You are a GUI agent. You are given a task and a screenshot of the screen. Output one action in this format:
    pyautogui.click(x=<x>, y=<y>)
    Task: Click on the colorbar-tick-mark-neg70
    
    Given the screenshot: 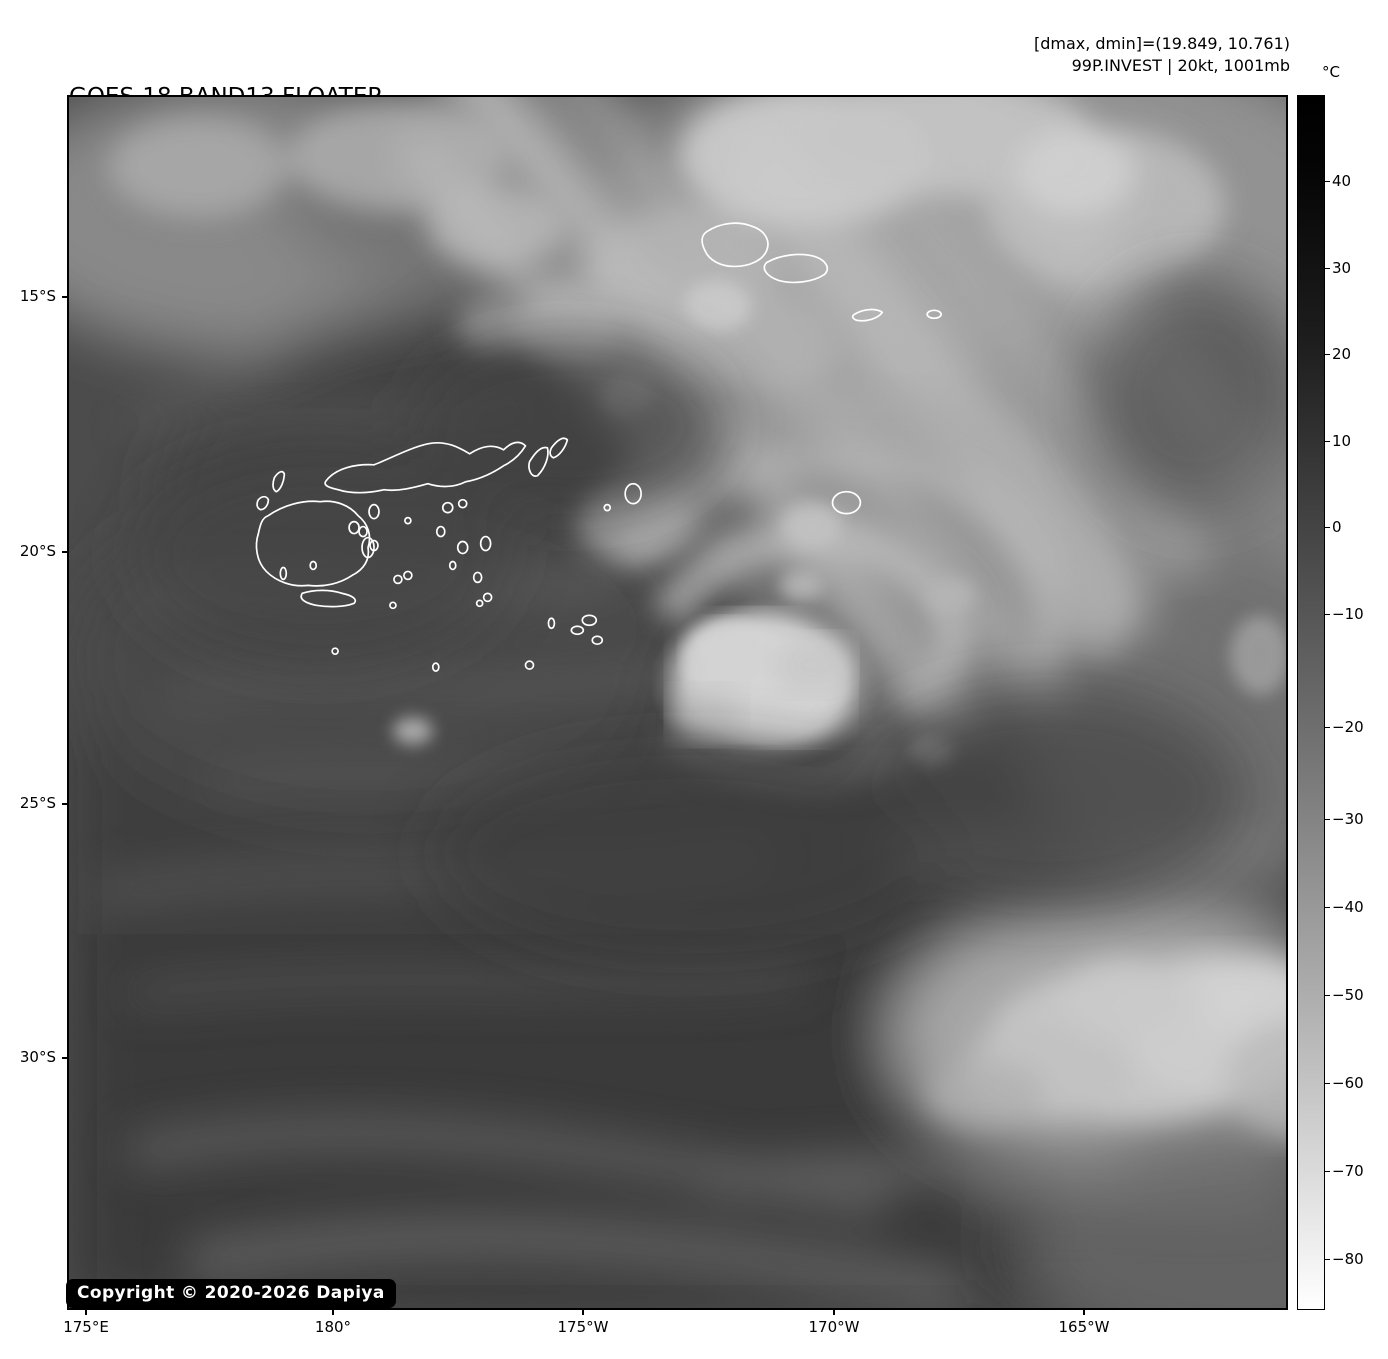 What is the action you would take?
    pyautogui.click(x=1327, y=1171)
    